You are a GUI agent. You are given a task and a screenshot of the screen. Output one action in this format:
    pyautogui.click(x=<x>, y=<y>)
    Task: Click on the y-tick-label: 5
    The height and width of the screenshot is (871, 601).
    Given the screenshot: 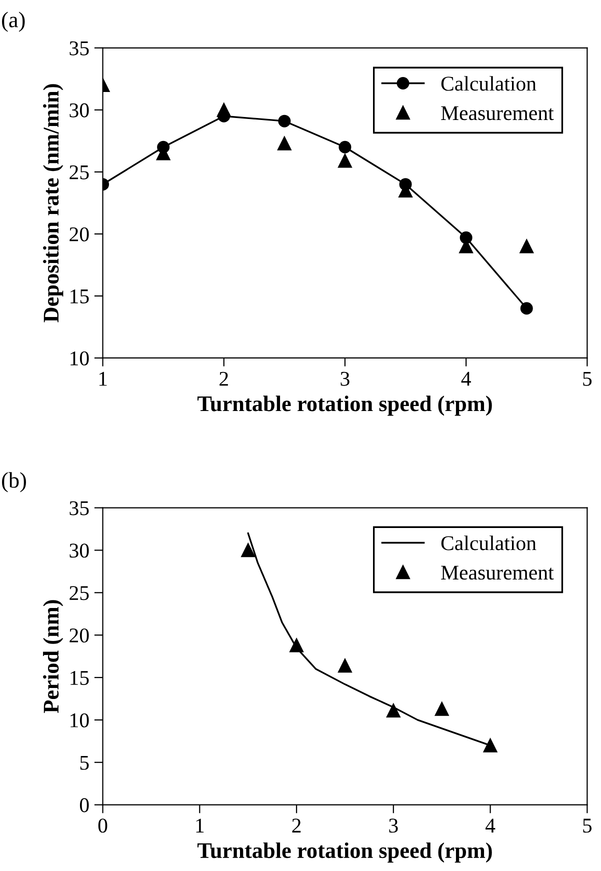 What is the action you would take?
    pyautogui.click(x=84, y=763)
    